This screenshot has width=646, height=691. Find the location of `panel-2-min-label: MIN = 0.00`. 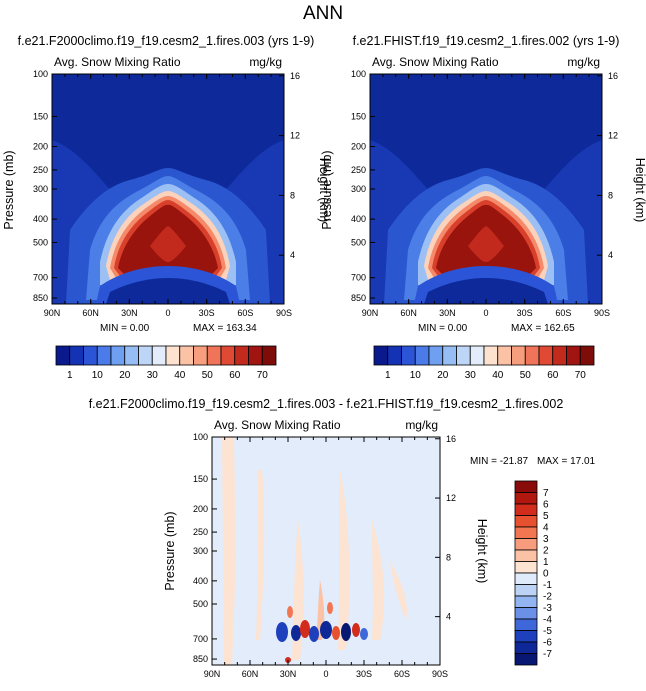

panel-2-min-label: MIN = 0.00 is located at coordinates (443, 328).